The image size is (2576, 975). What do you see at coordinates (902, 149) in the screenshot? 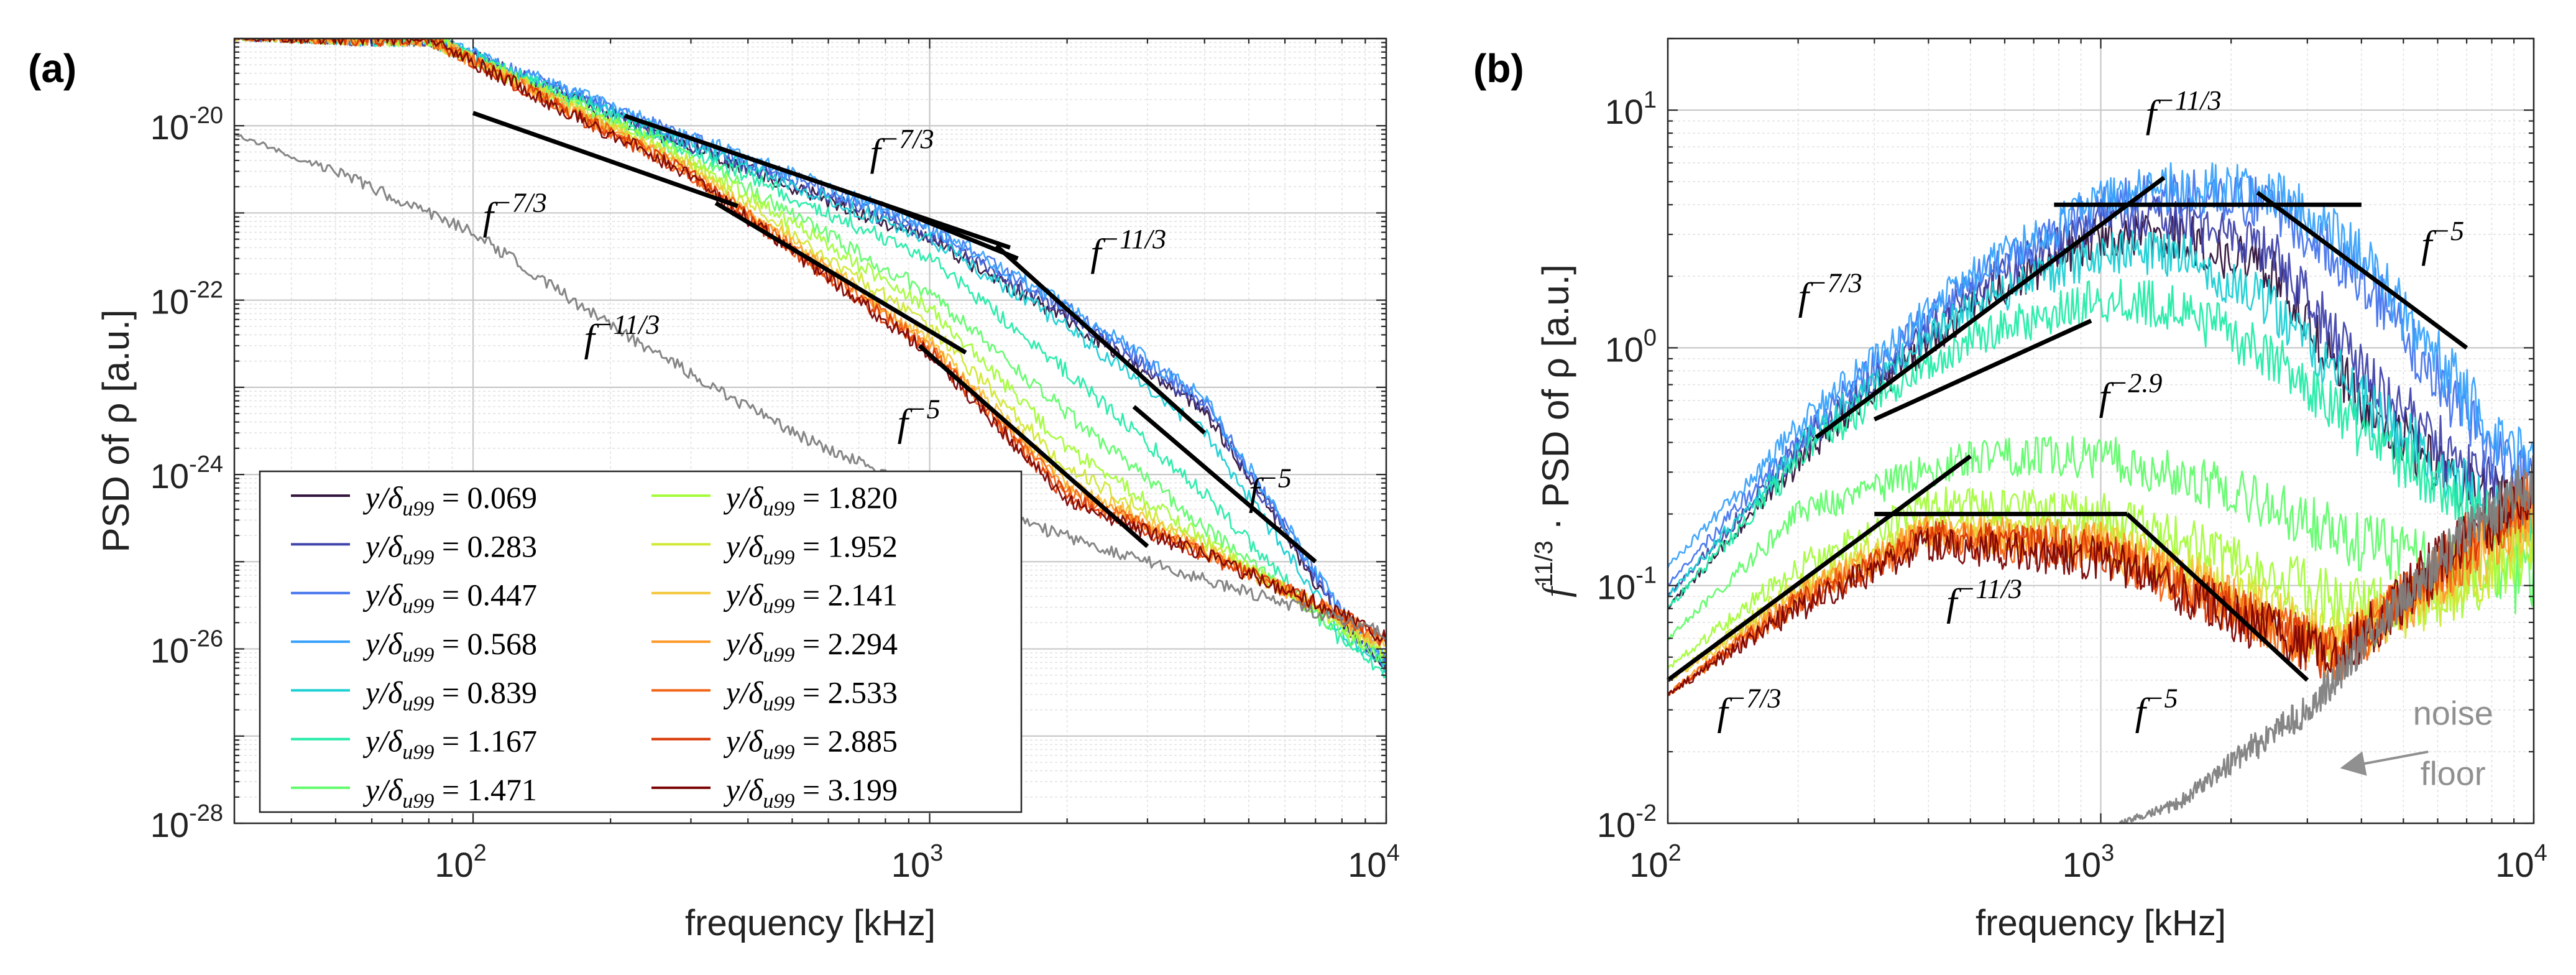
I see `panel-a-annotation-1: f−7/3` at bounding box center [902, 149].